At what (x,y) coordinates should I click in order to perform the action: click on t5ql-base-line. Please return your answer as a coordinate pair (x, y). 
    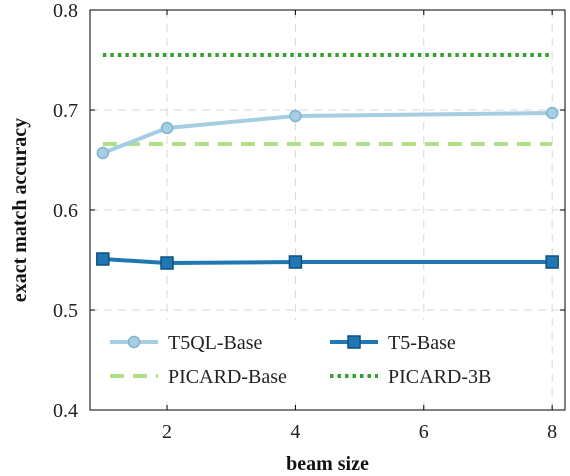
    Looking at the image, I should click on (327, 133).